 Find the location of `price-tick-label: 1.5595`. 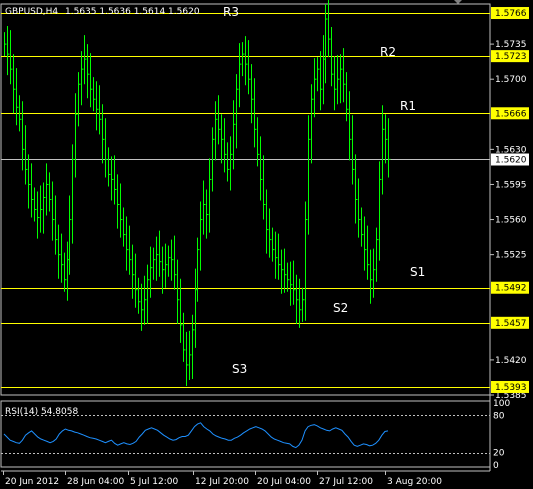

price-tick-label: 1.5595 is located at coordinates (511, 185).